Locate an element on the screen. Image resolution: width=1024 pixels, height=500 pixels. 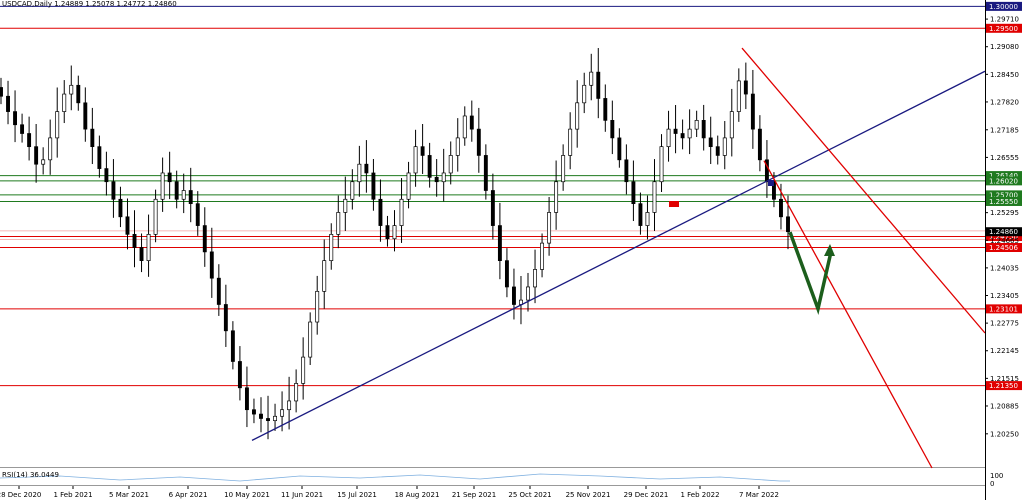
channel-upper-trendline is located at coordinates (863, 190).